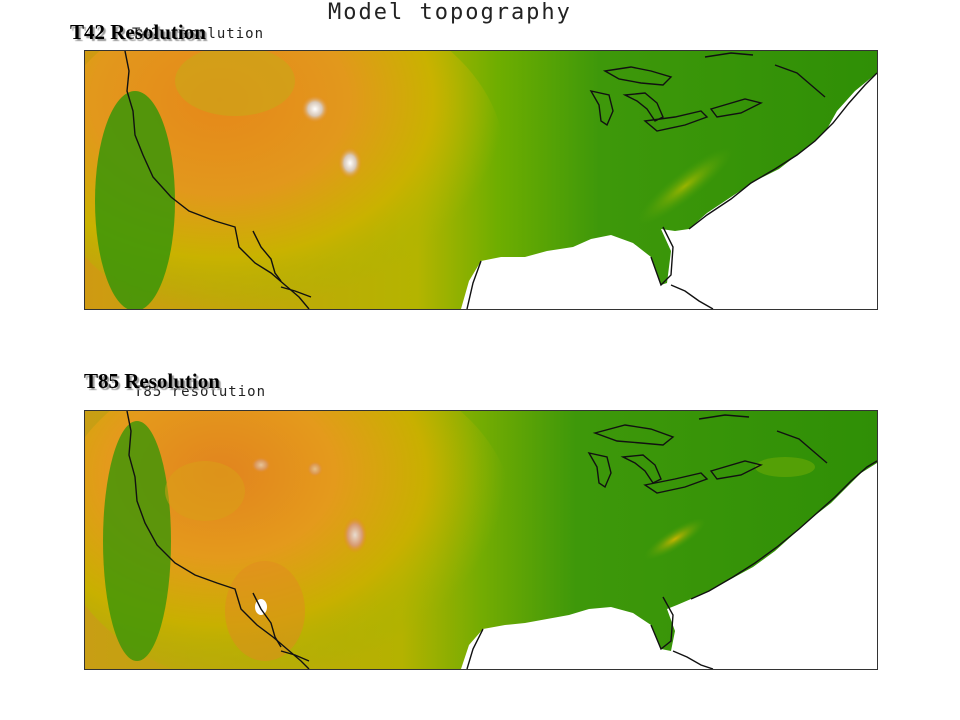 The width and height of the screenshot is (960, 720). I want to click on t85-resolution-title: T85 Resolution, so click(152, 381).